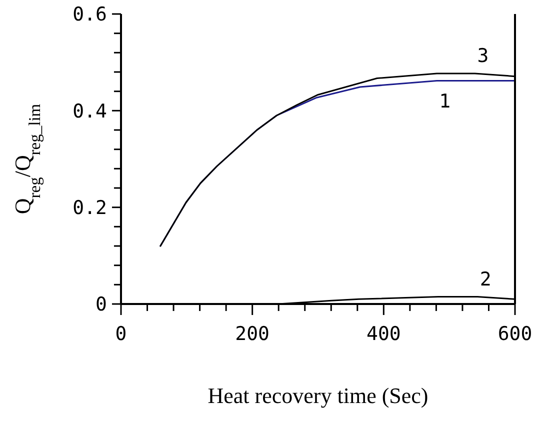  What do you see at coordinates (445, 101) in the screenshot?
I see `series-label: 1` at bounding box center [445, 101].